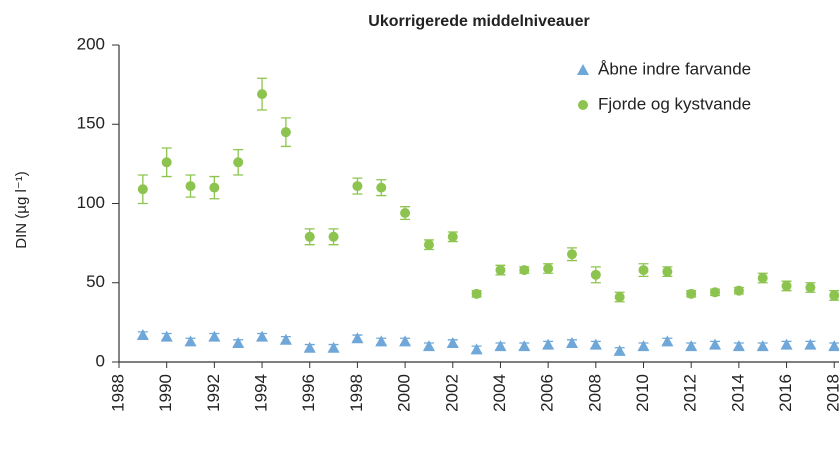  Describe the element at coordinates (356, 393) in the screenshot. I see `x-tick-label: 1998` at that location.